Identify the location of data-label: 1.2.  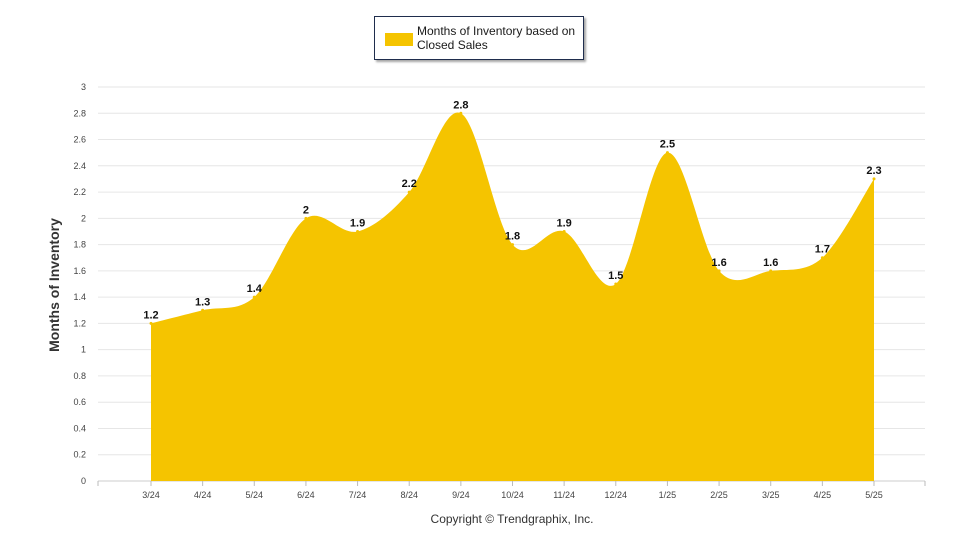
(150, 315).